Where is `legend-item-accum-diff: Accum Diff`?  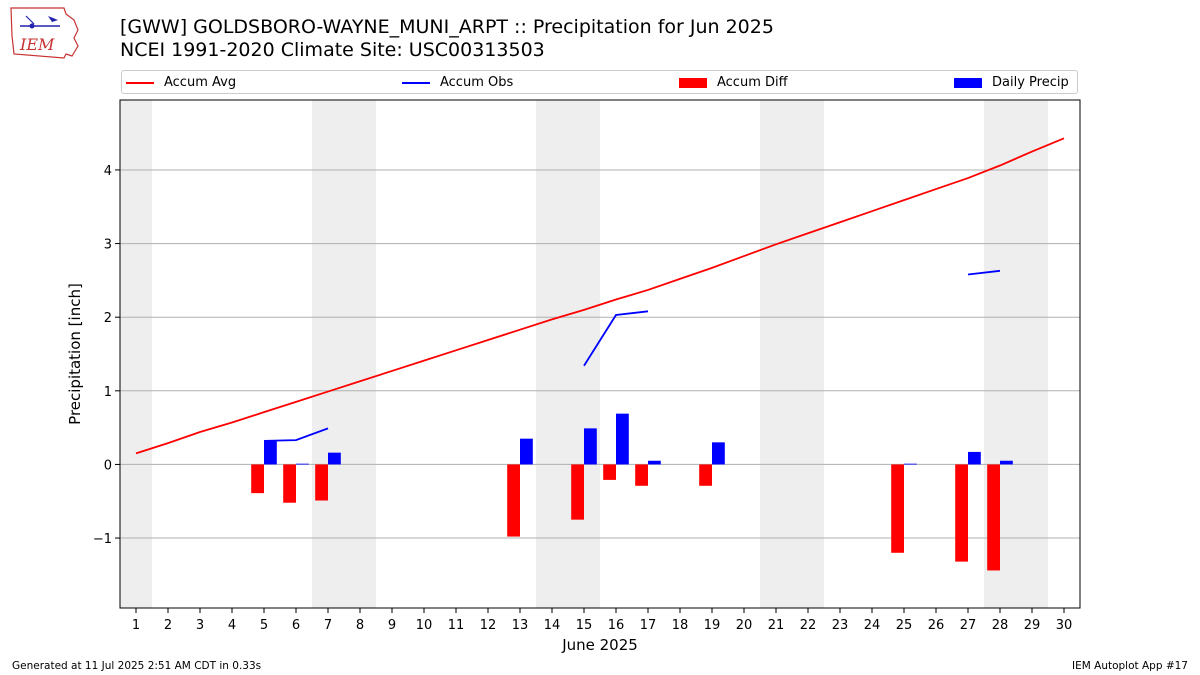
legend-item-accum-diff: Accum Diff is located at coordinates (733, 82).